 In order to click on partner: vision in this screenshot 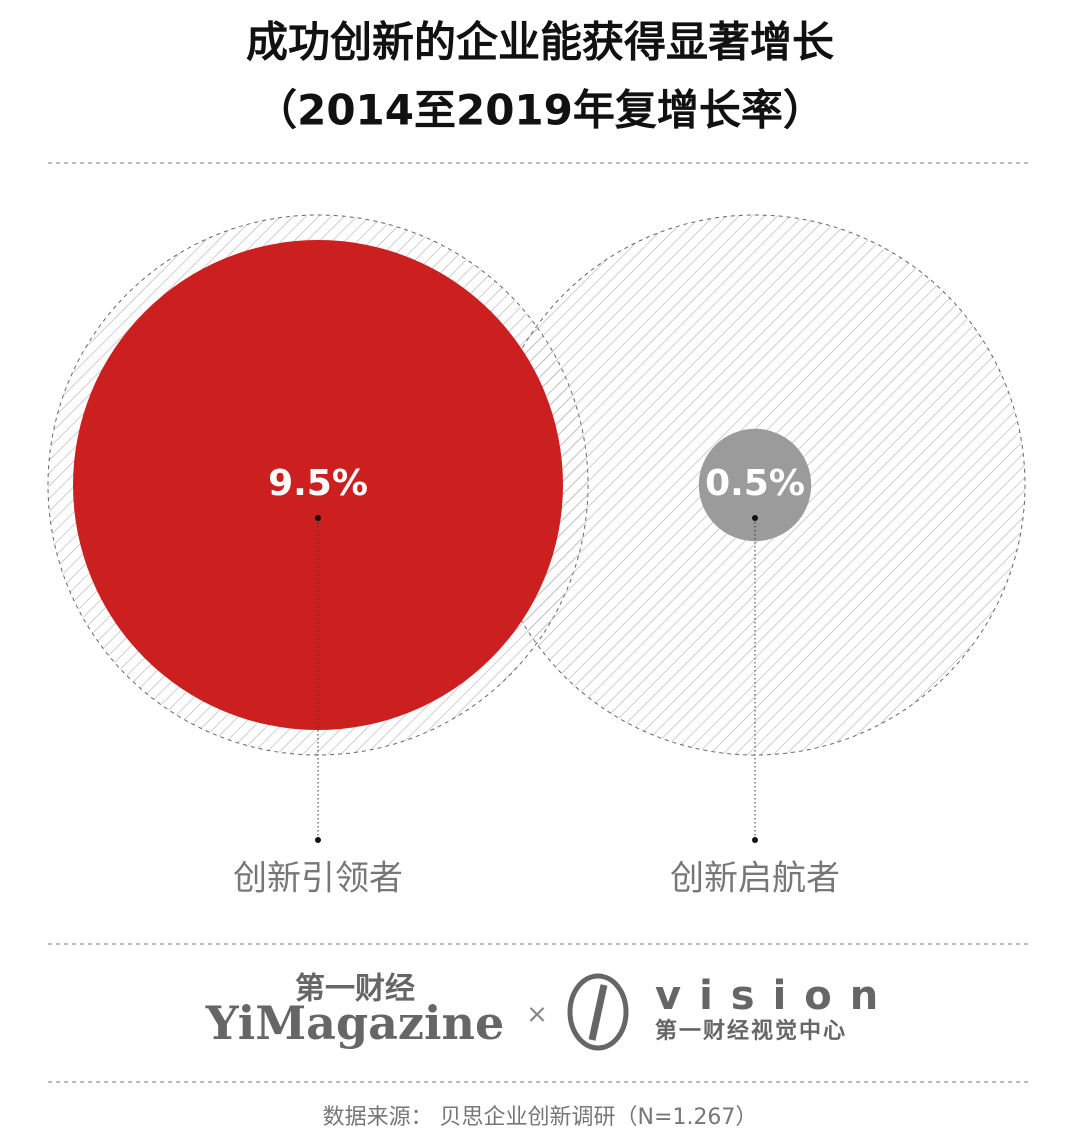, I will do `click(775, 996)`.